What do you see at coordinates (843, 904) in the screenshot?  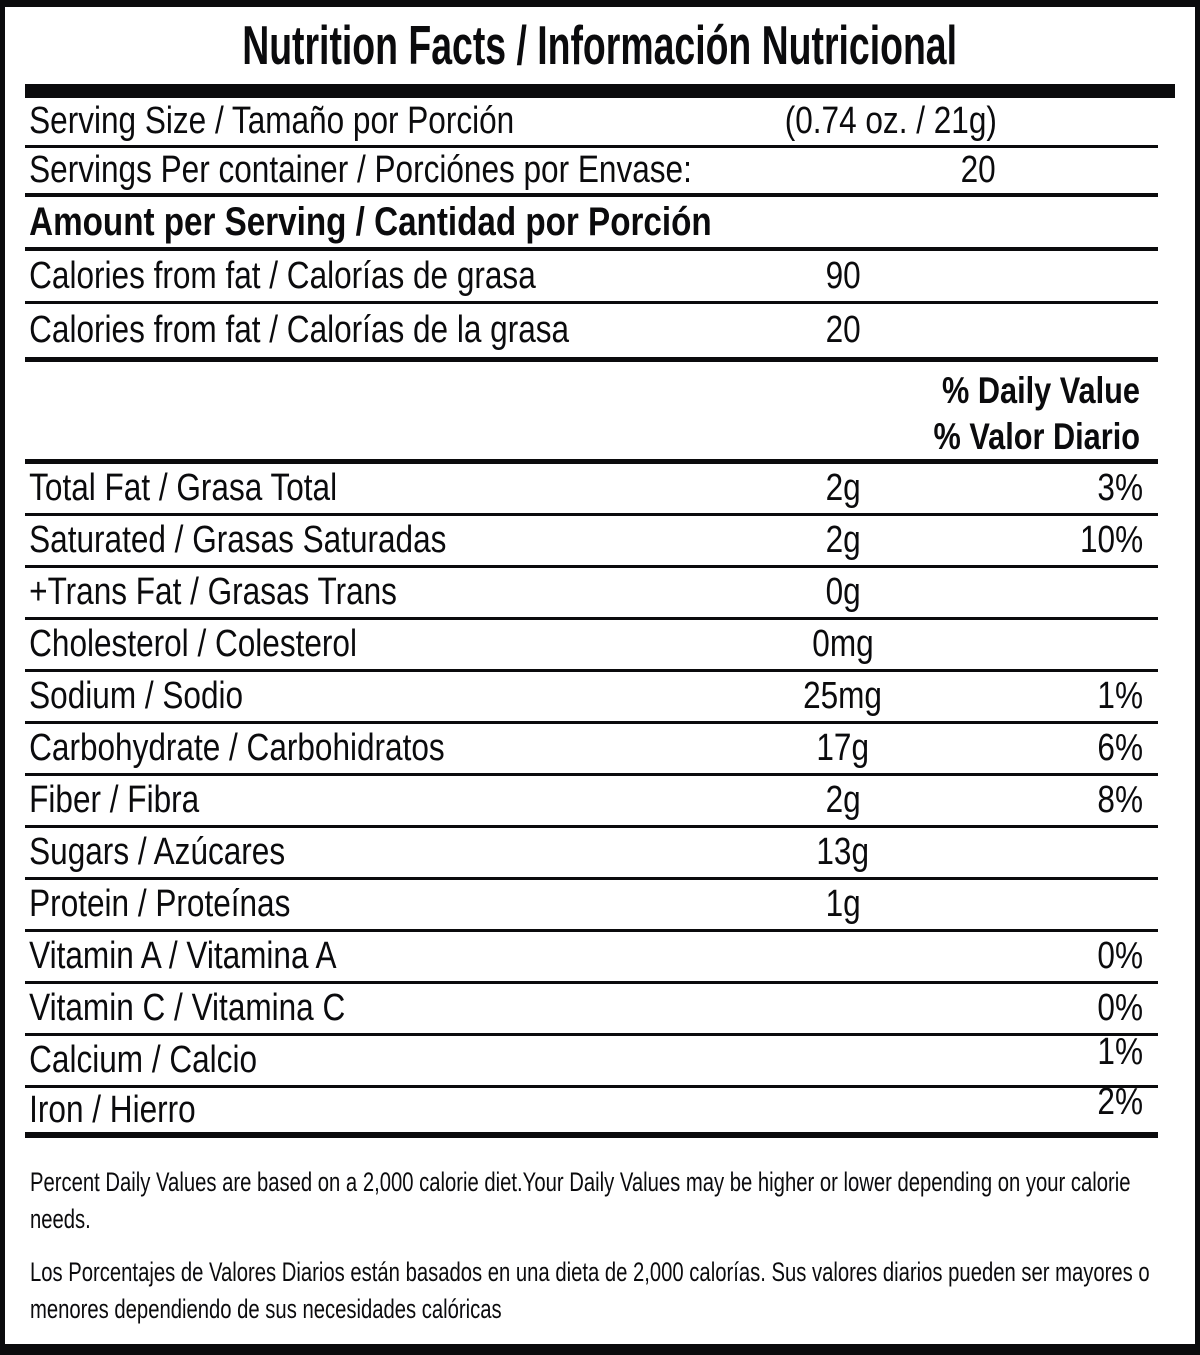 I see `nutrient-amount: 1g` at bounding box center [843, 904].